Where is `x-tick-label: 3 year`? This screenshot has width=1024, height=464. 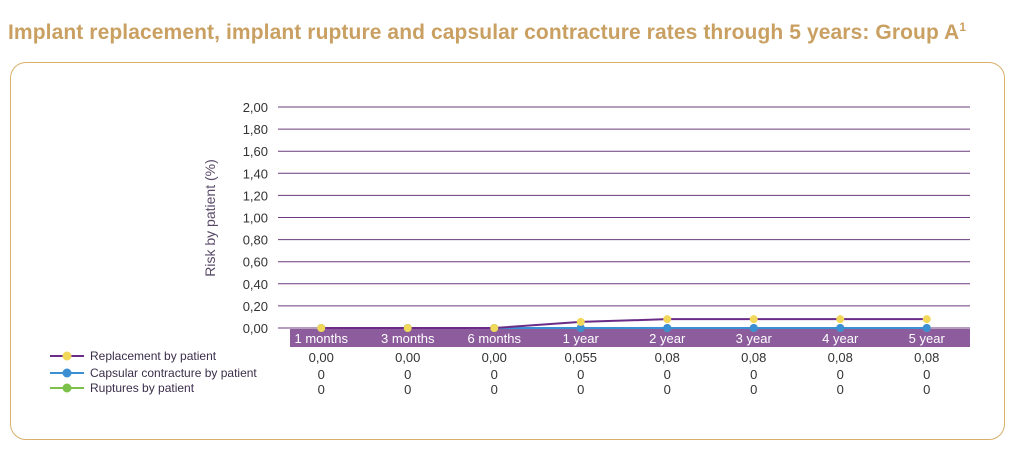 x-tick-label: 3 year is located at coordinates (754, 338).